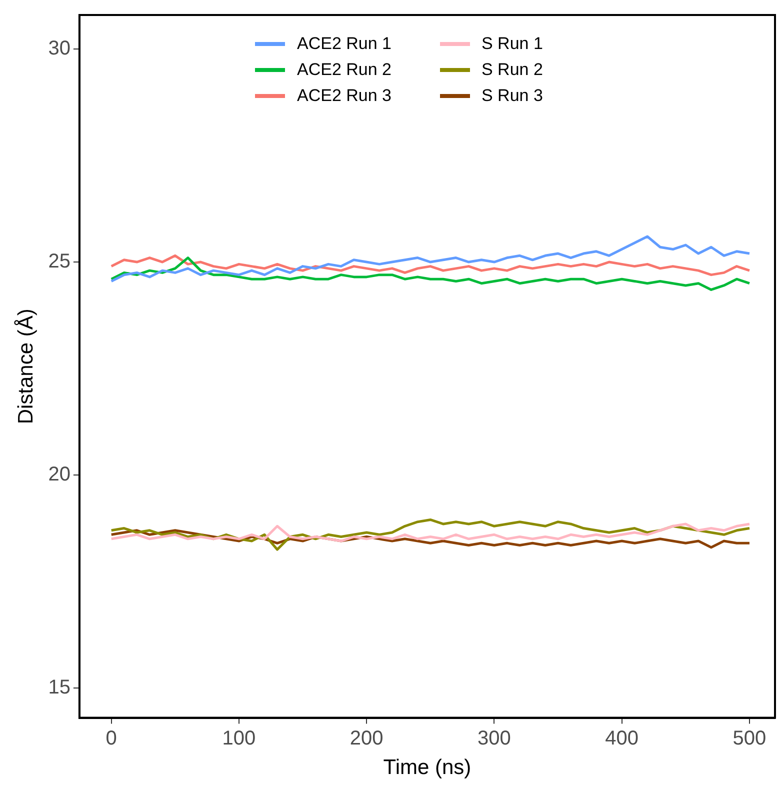 Image resolution: width=778 pixels, height=787 pixels. I want to click on x-tick-label: 500, so click(749, 738).